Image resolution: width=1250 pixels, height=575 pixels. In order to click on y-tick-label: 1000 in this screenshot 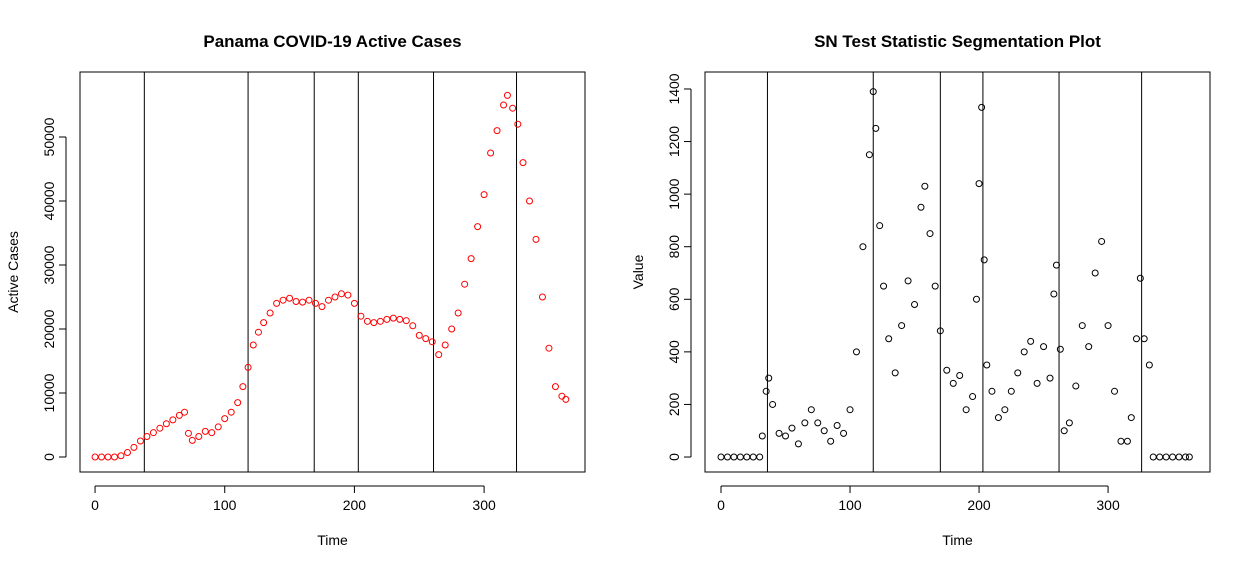, I will do `click(674, 193)`.